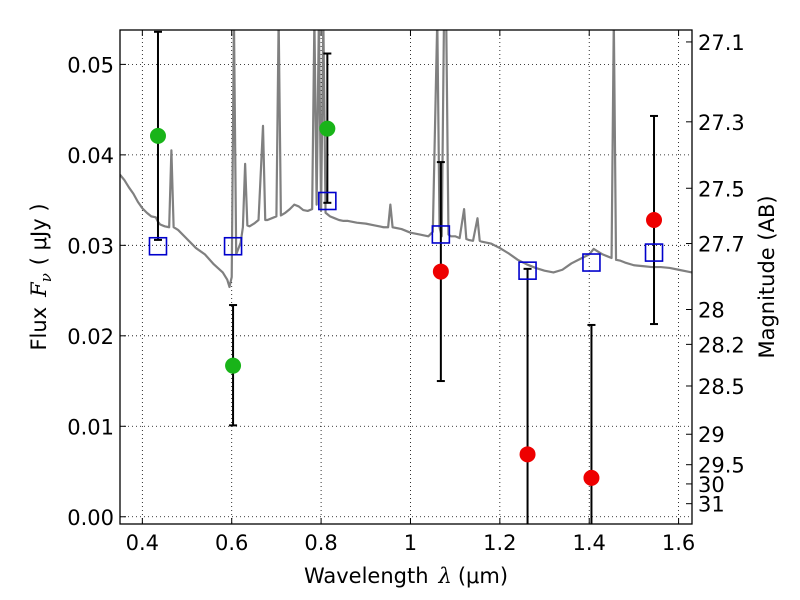  What do you see at coordinates (721, 189) in the screenshot?
I see `y2-tick-label: 27.5` at bounding box center [721, 189].